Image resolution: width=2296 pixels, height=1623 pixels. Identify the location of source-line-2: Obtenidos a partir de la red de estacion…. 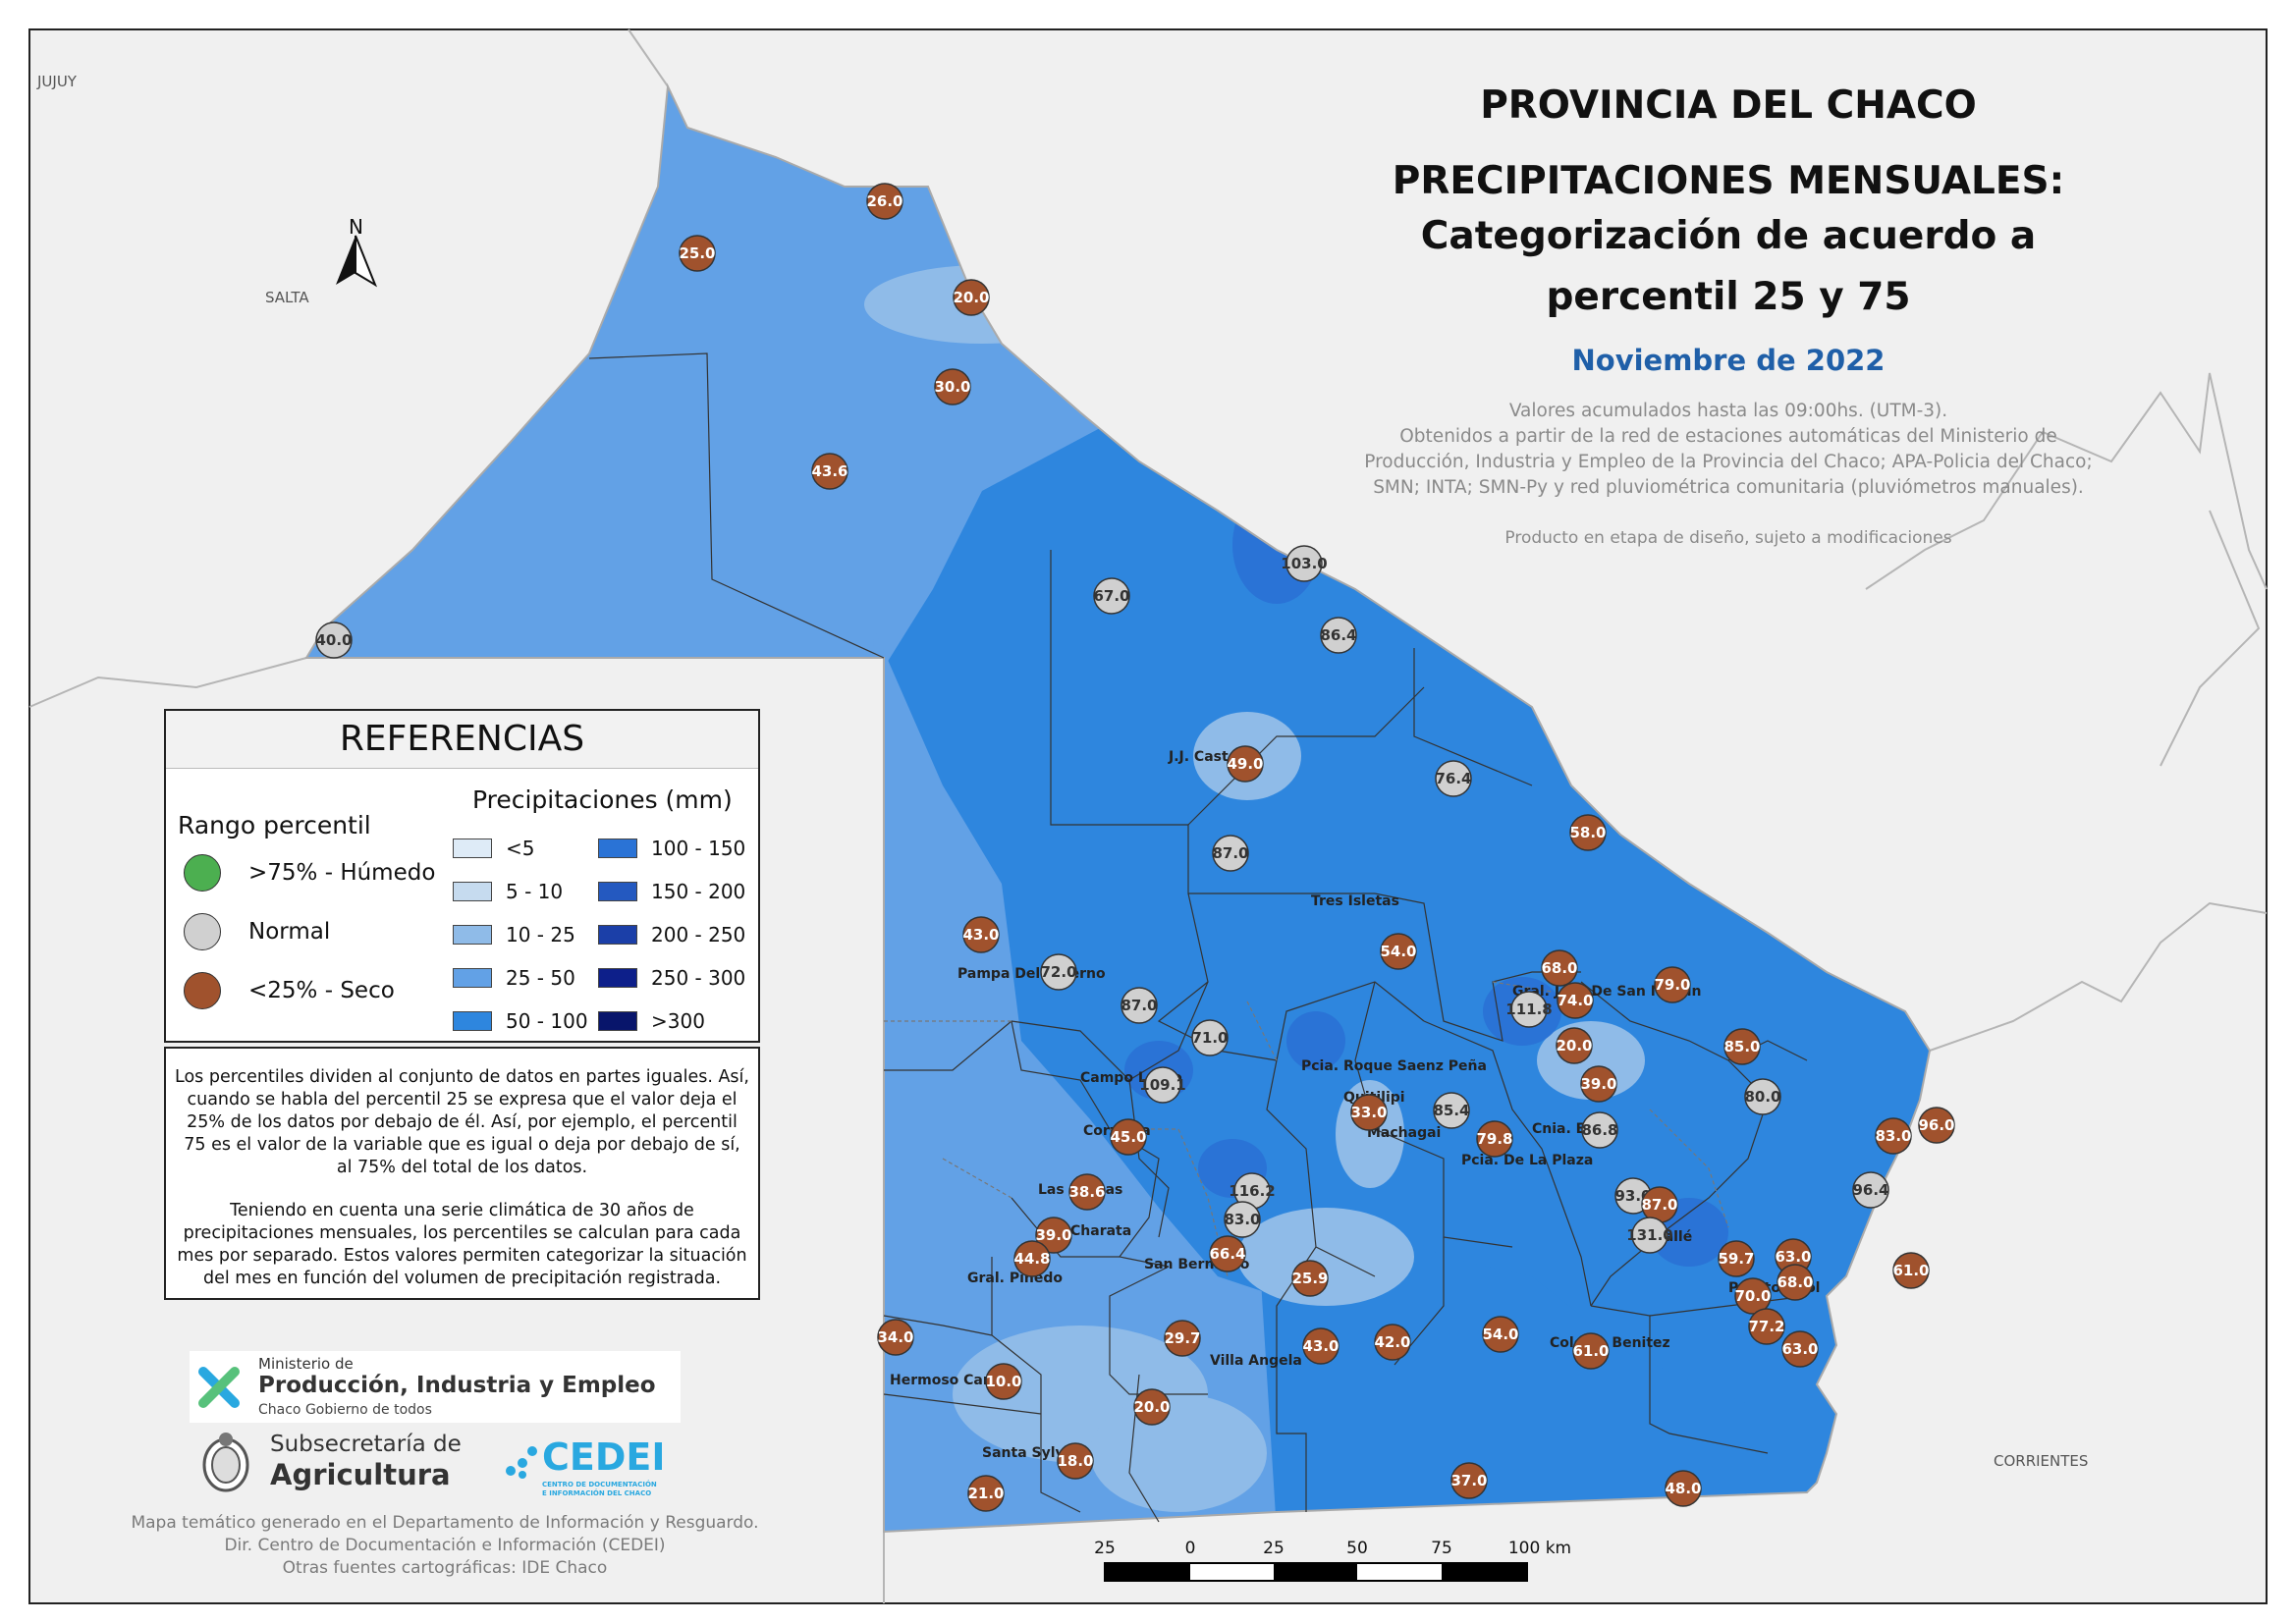
(1728, 437).